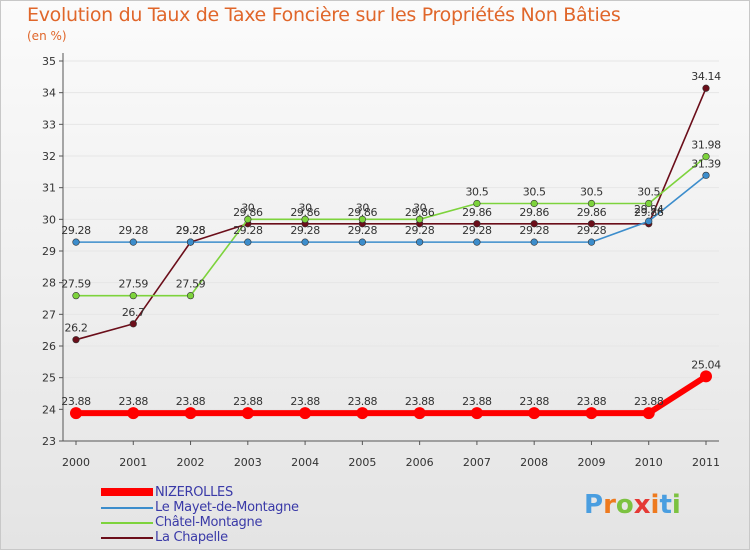 The width and height of the screenshot is (750, 550). Describe the element at coordinates (47, 36) in the screenshot. I see `y-unit-label: (en %)` at that location.